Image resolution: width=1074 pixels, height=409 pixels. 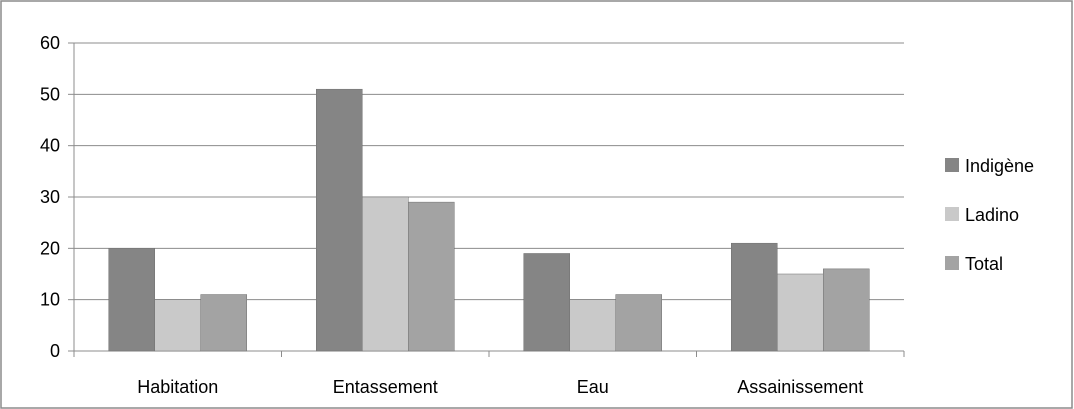 I want to click on y-tick-label: 30, so click(x=50, y=197).